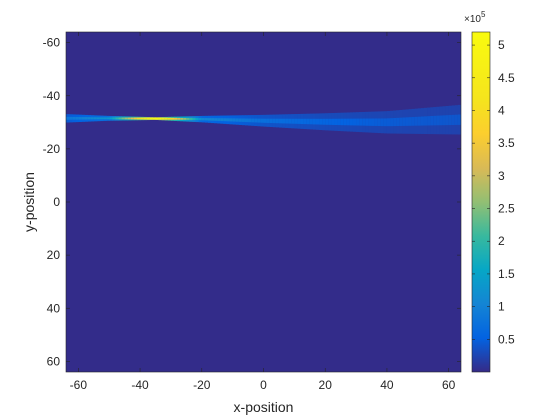  I want to click on colorbar-tick-label: 0.5, so click(506, 339).